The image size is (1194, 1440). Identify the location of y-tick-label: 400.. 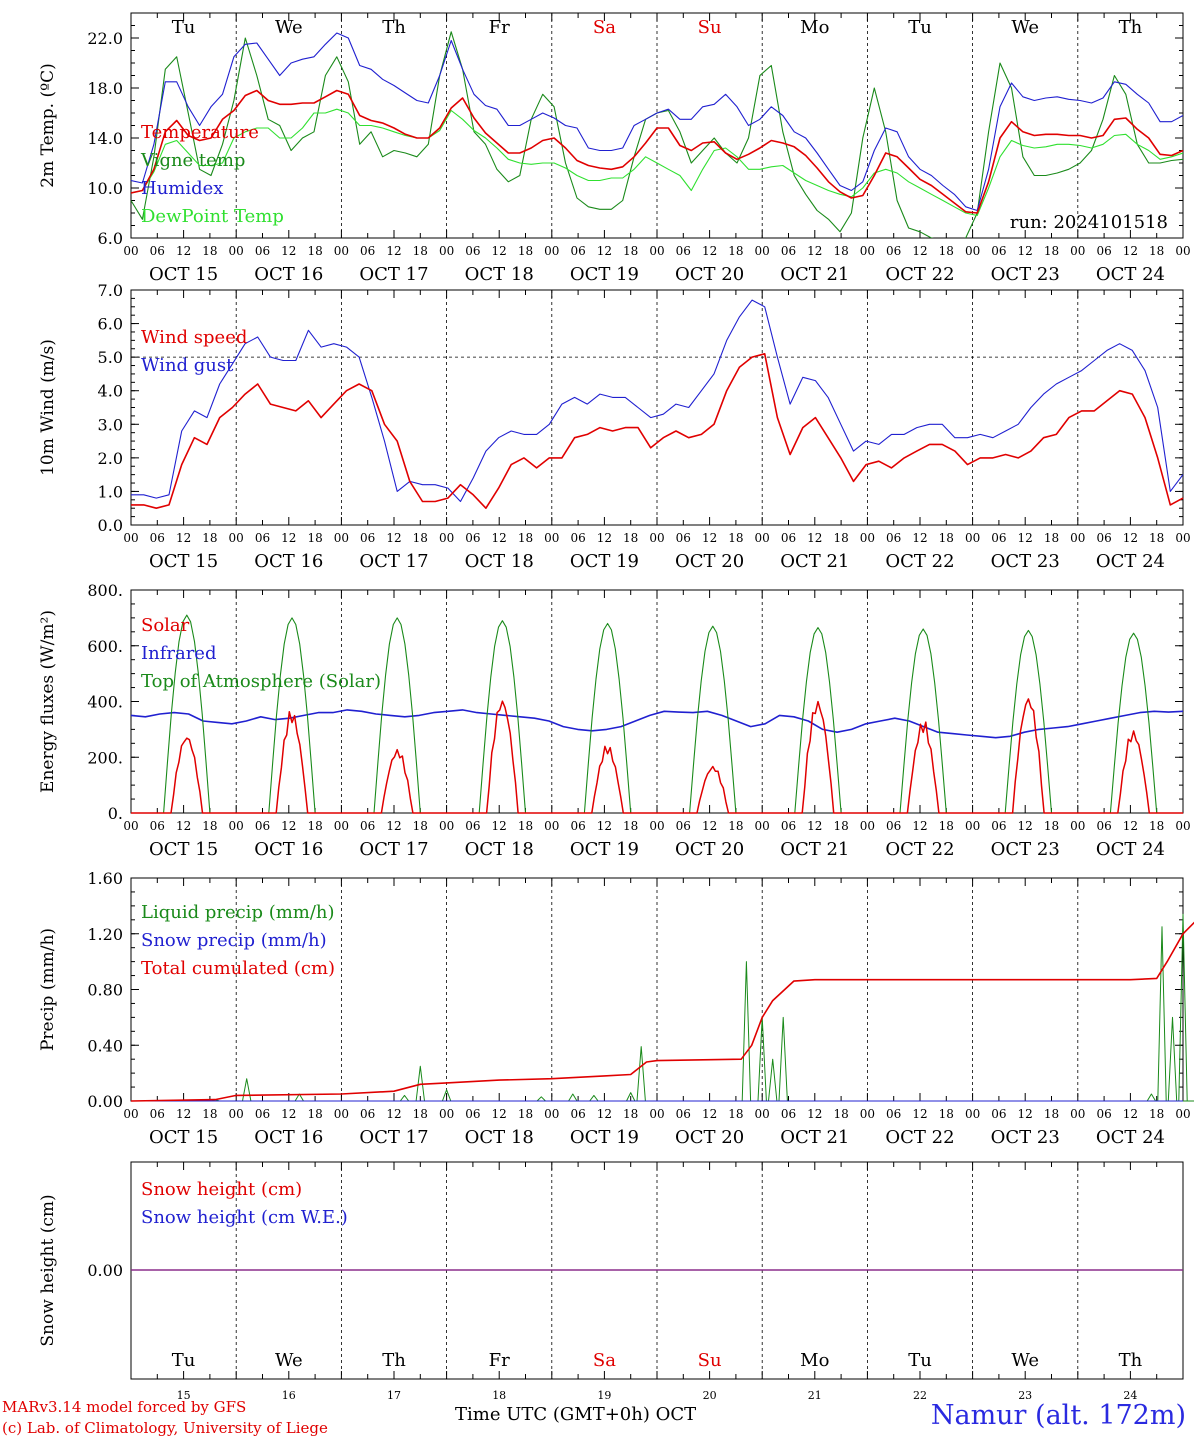
(105, 702).